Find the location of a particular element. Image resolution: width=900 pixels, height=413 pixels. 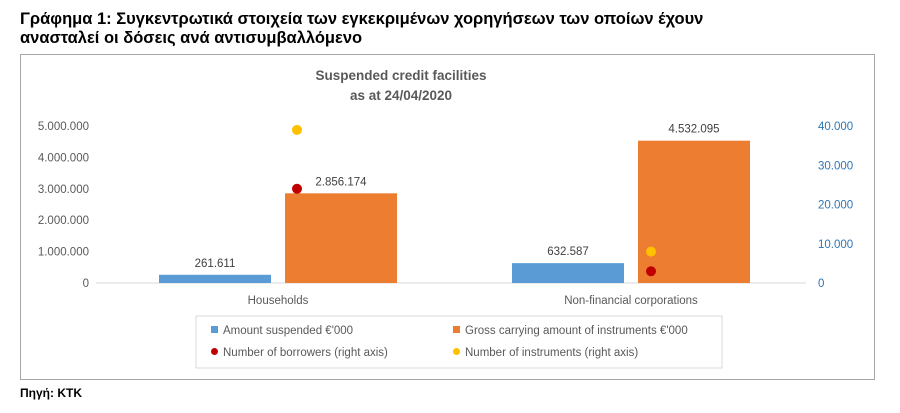

right-axis-tick-label: 10.000 is located at coordinates (835, 245).